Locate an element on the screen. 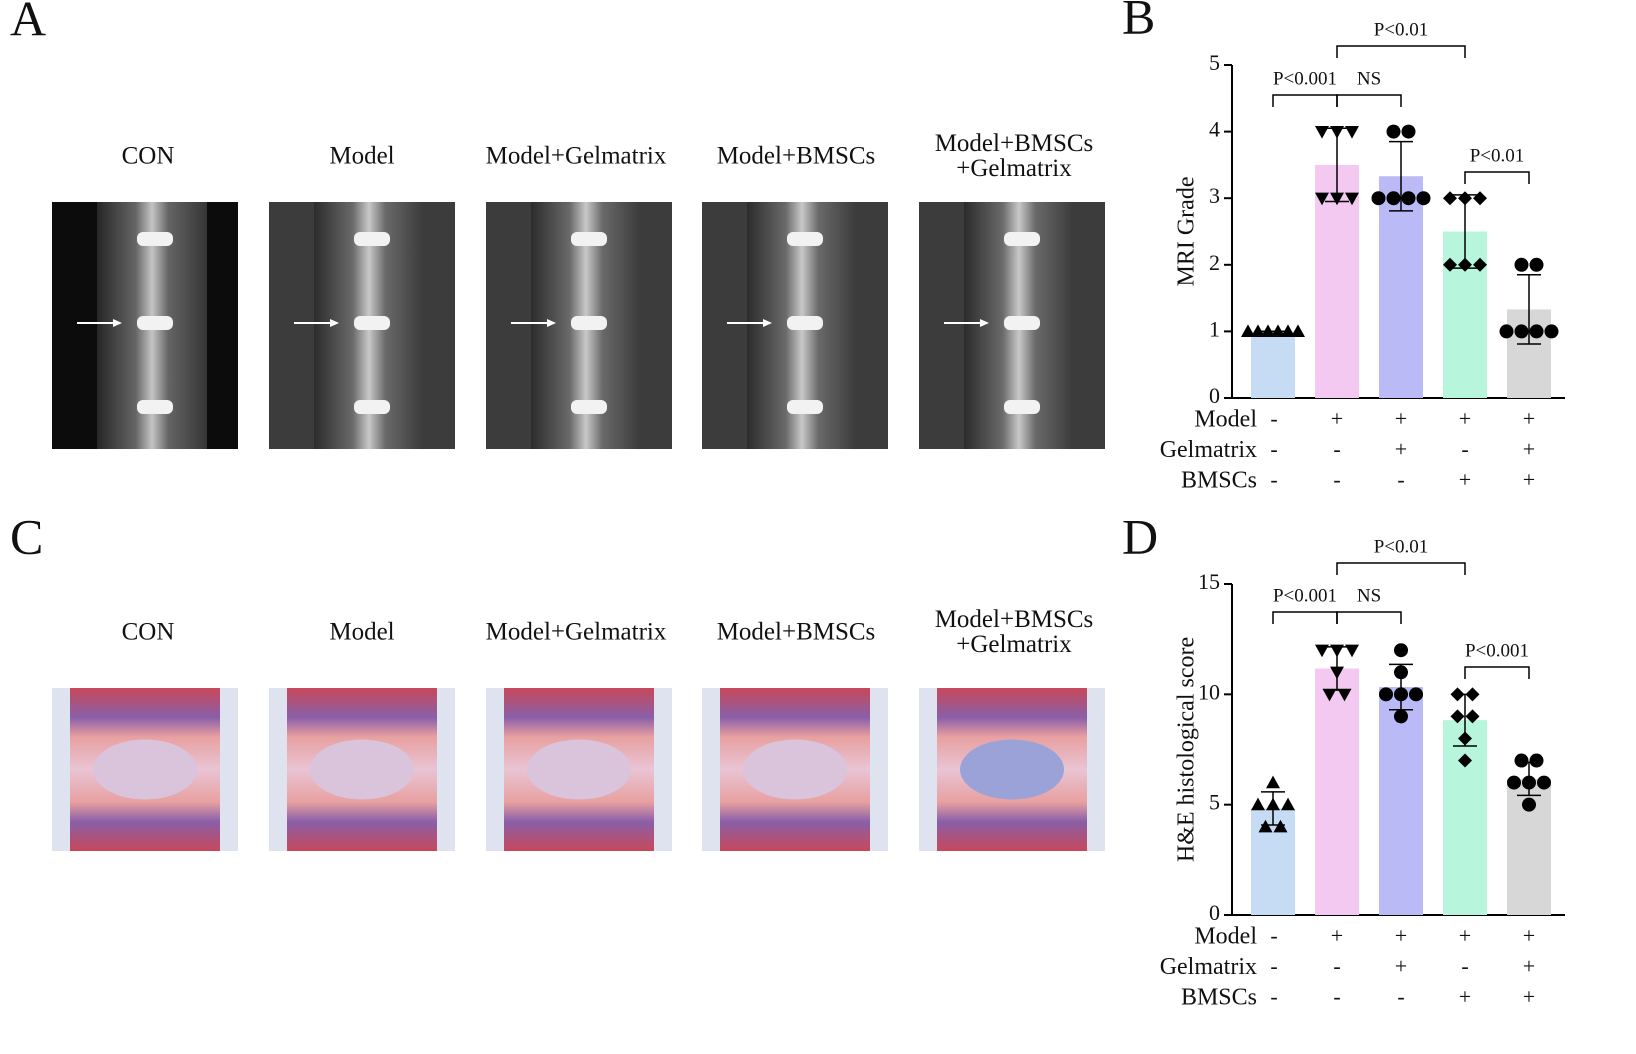 The image size is (1636, 1054). y-tick-label: 1 is located at coordinates (1214, 328).